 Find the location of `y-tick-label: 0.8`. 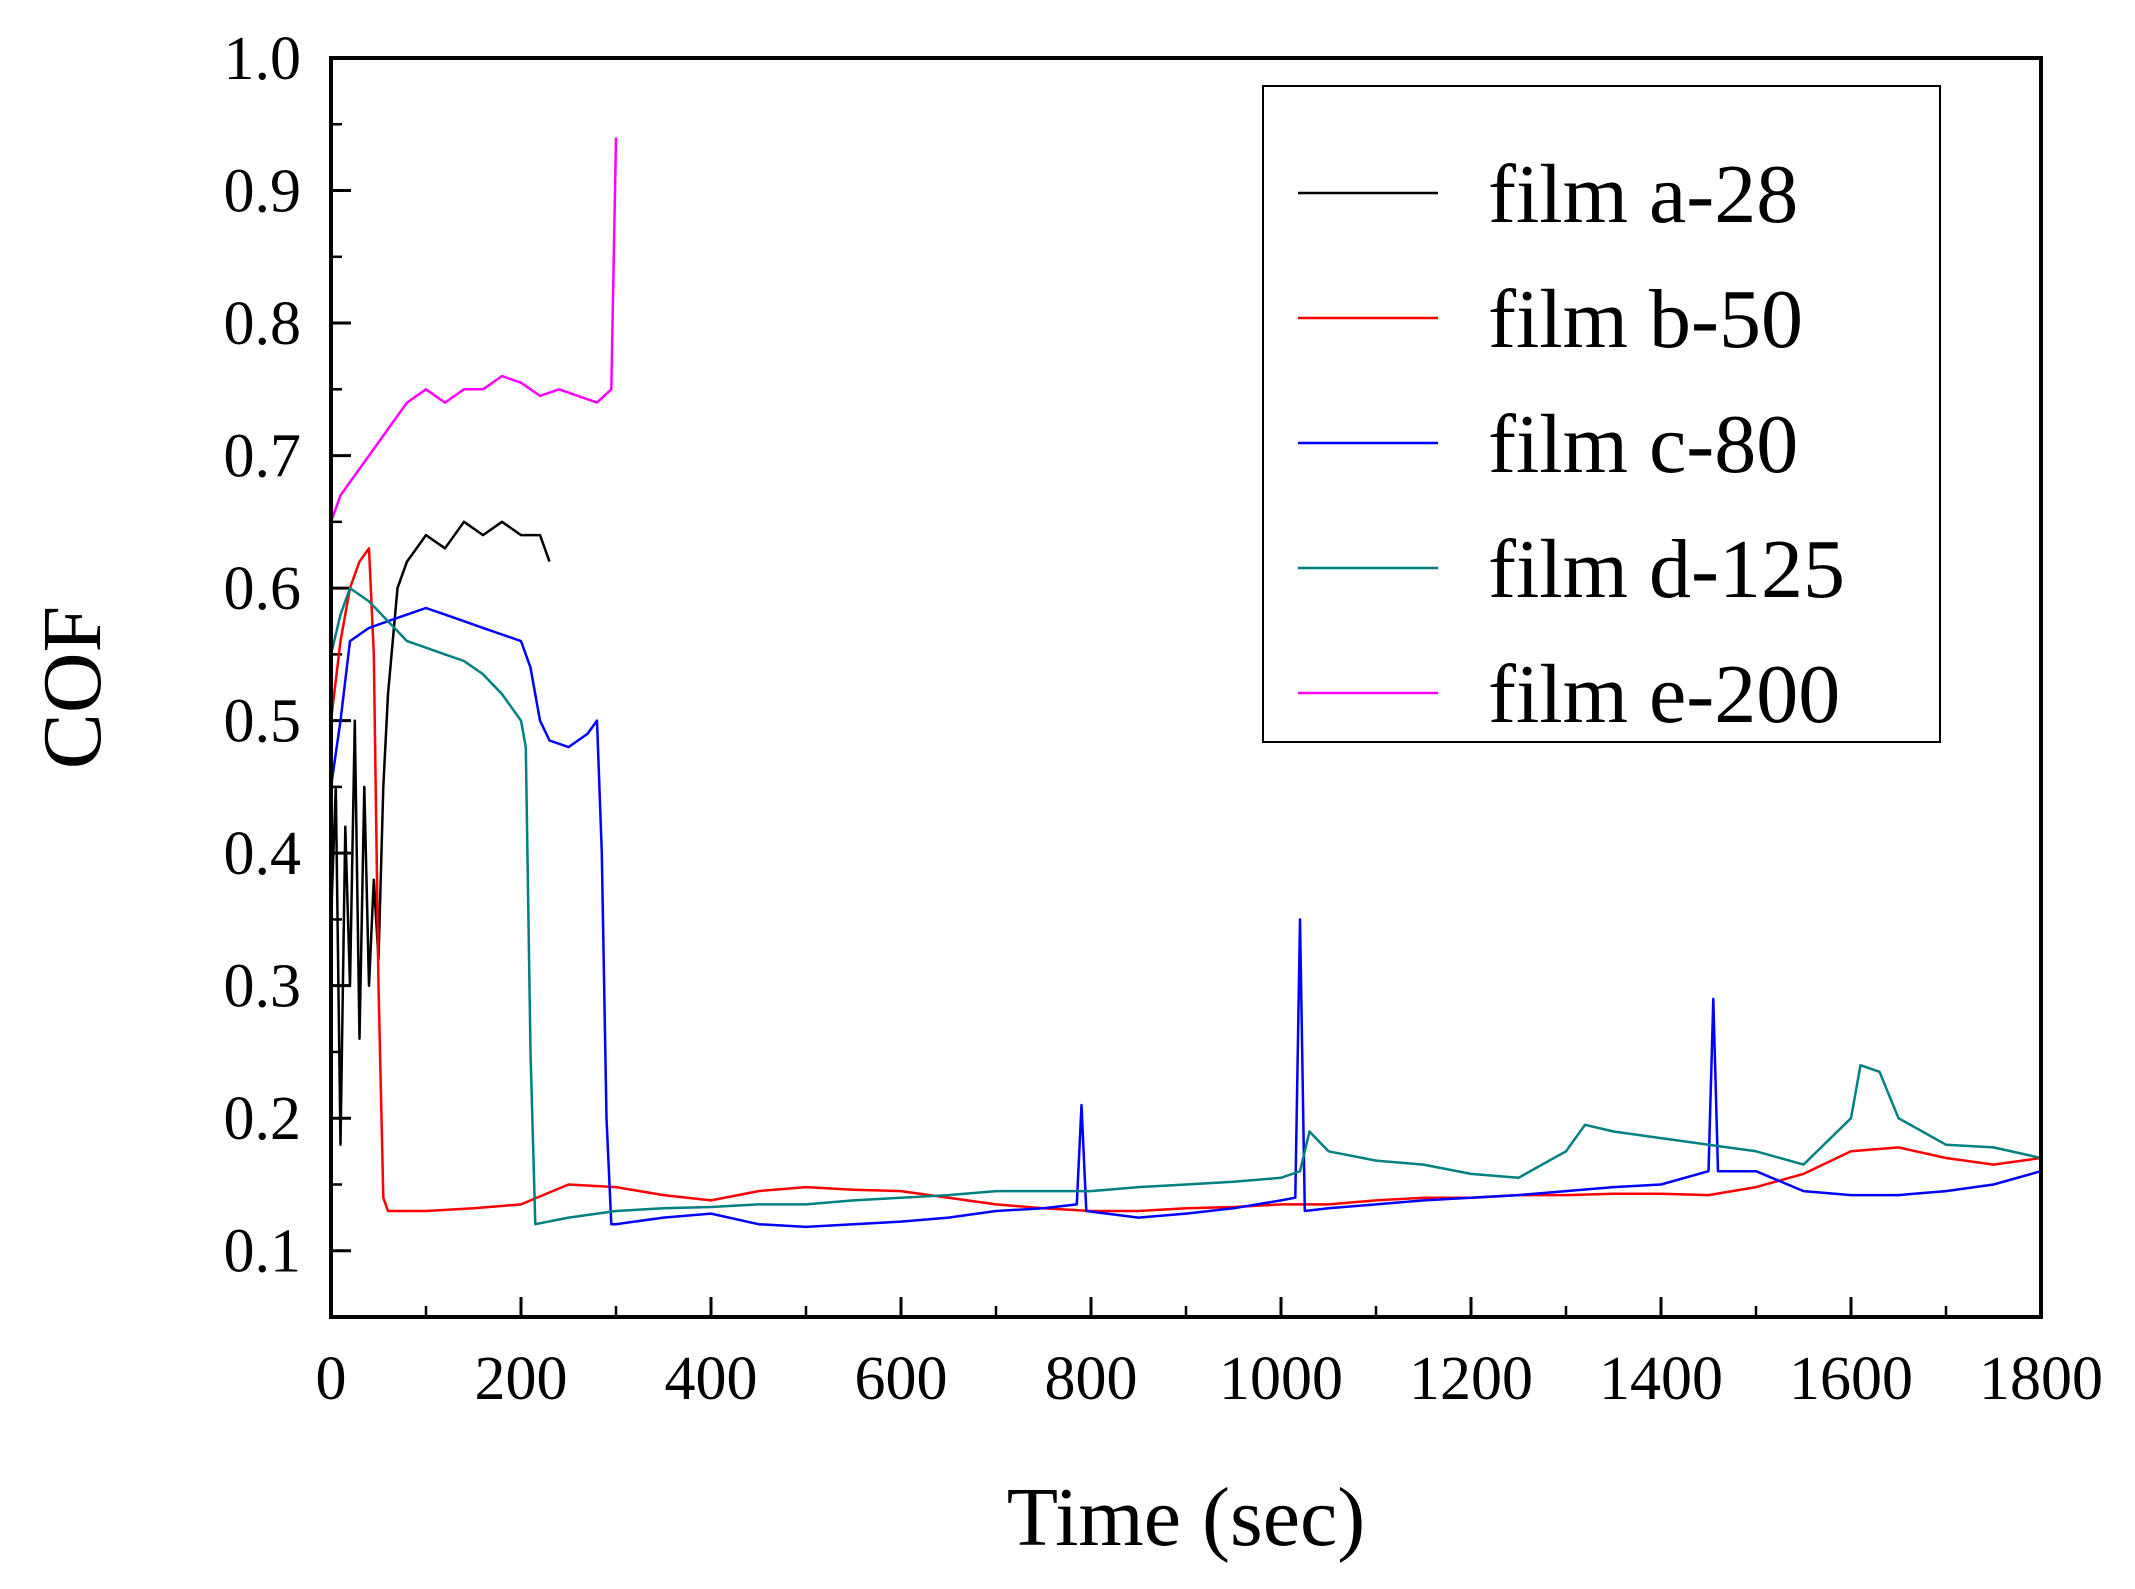

y-tick-label: 0.8 is located at coordinates (263, 324).